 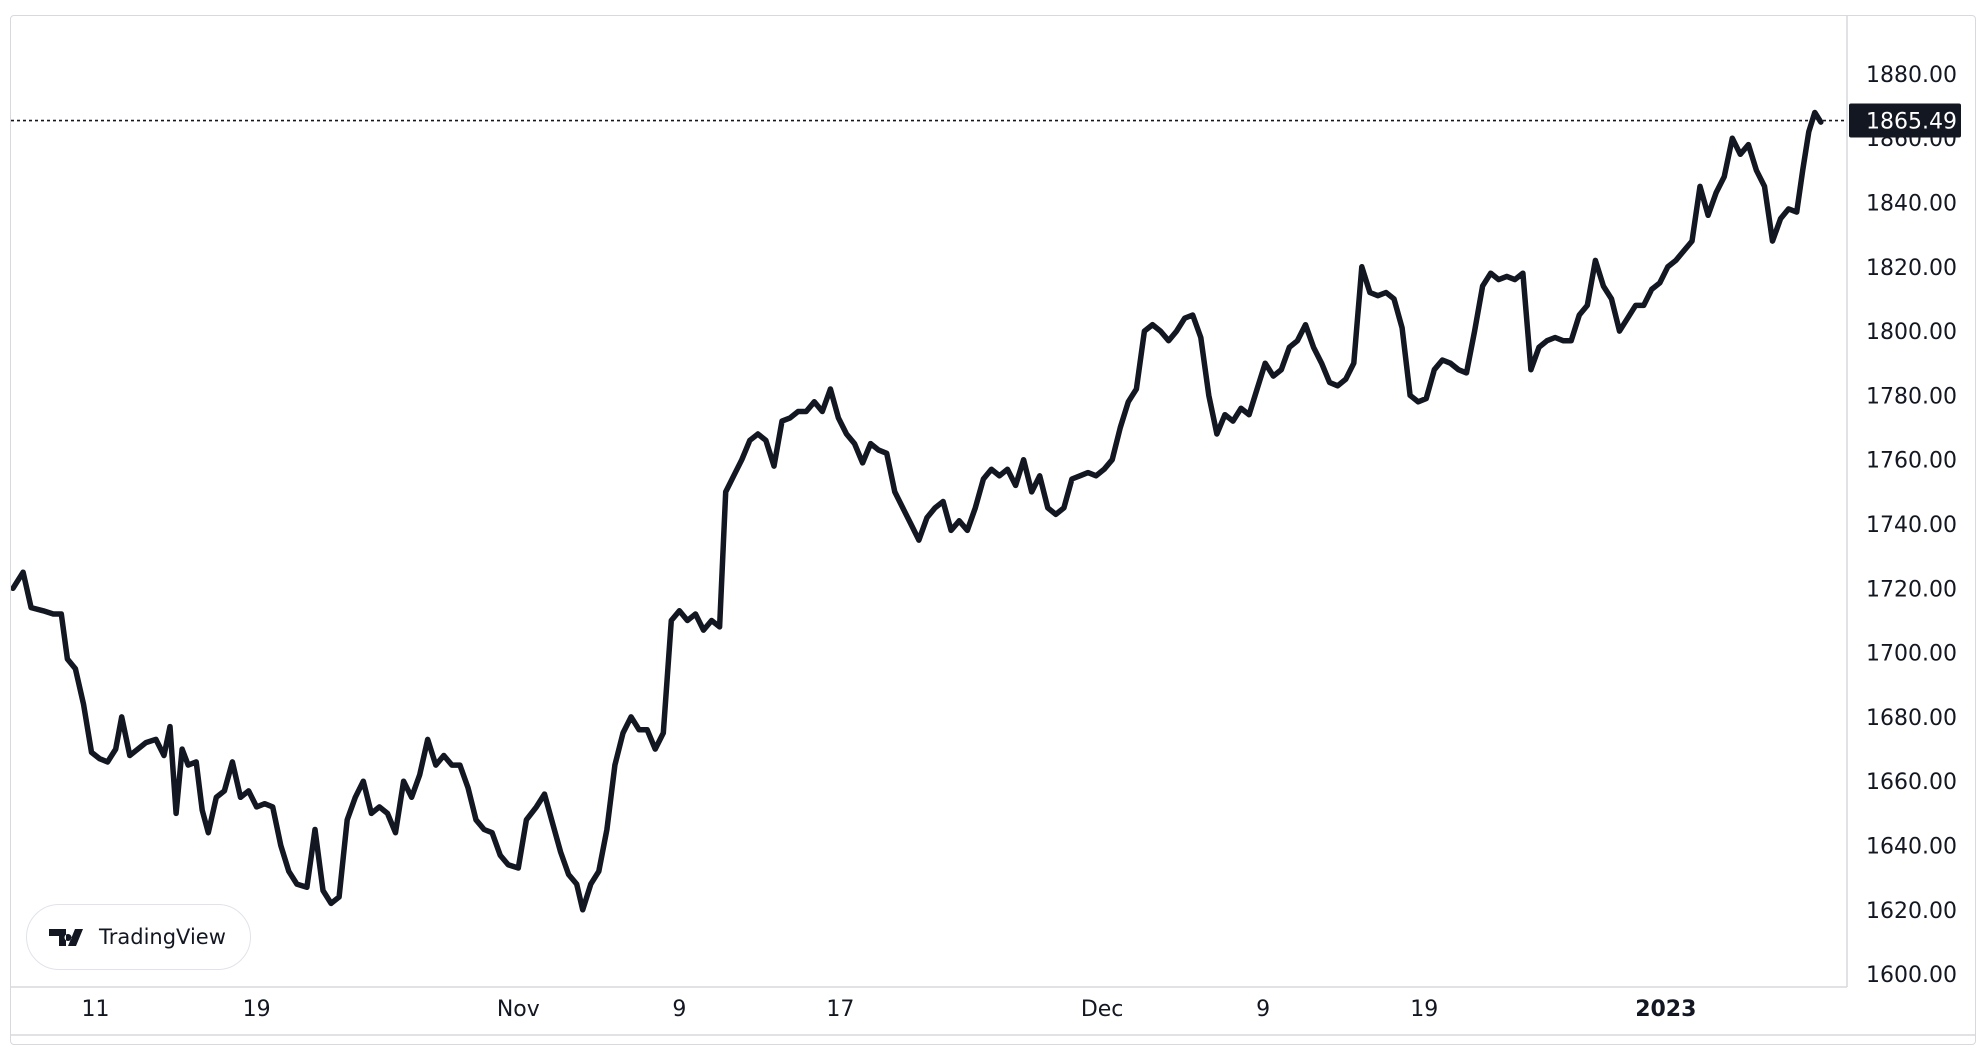 I want to click on y-tick-label: 1840.00, so click(x=1911, y=203).